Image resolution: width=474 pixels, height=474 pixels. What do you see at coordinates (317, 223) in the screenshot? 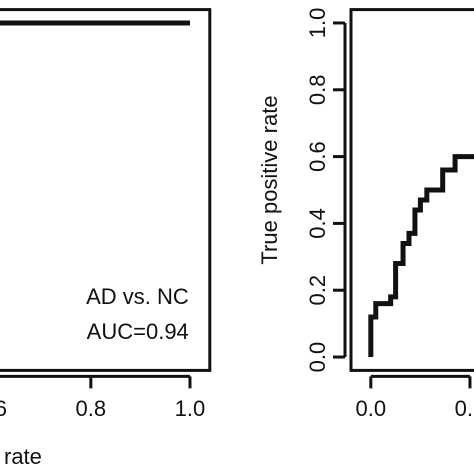
I see `y-tick-label: 0.4` at bounding box center [317, 223].